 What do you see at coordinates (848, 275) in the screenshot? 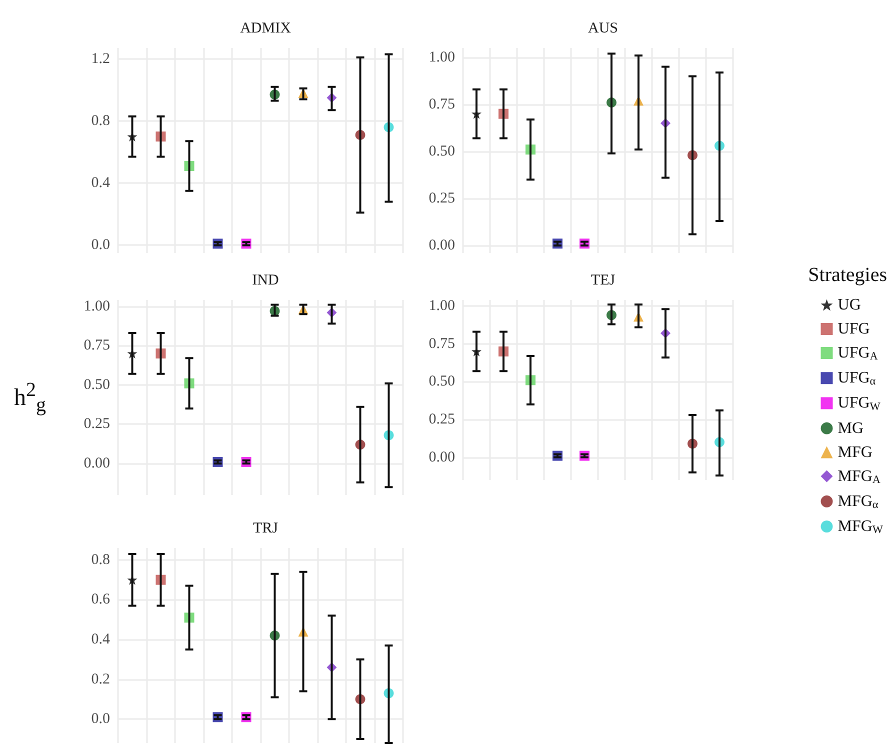
I see `legend-title: Strategies` at bounding box center [848, 275].